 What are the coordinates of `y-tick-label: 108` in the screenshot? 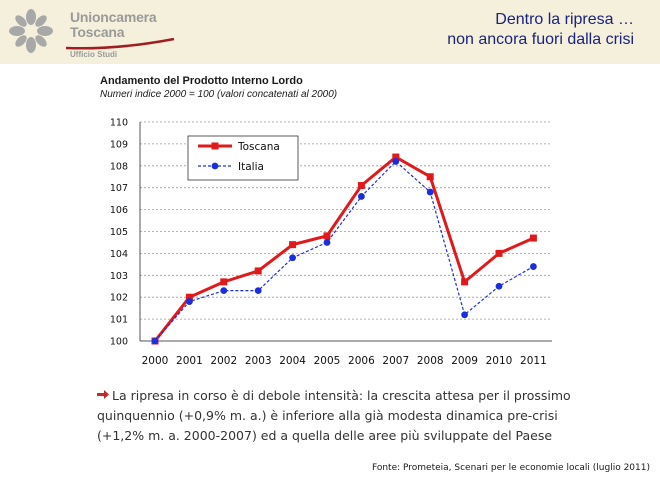 It's located at (119, 166).